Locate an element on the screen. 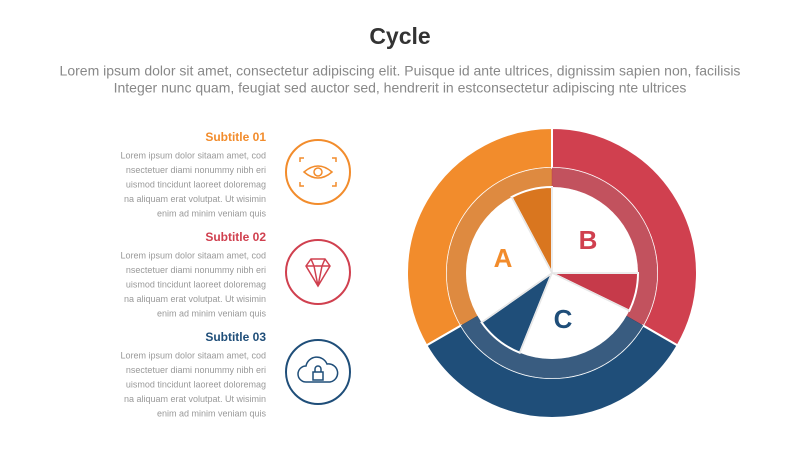 This screenshot has height=450, width=800. segment-label: B is located at coordinates (588, 240).